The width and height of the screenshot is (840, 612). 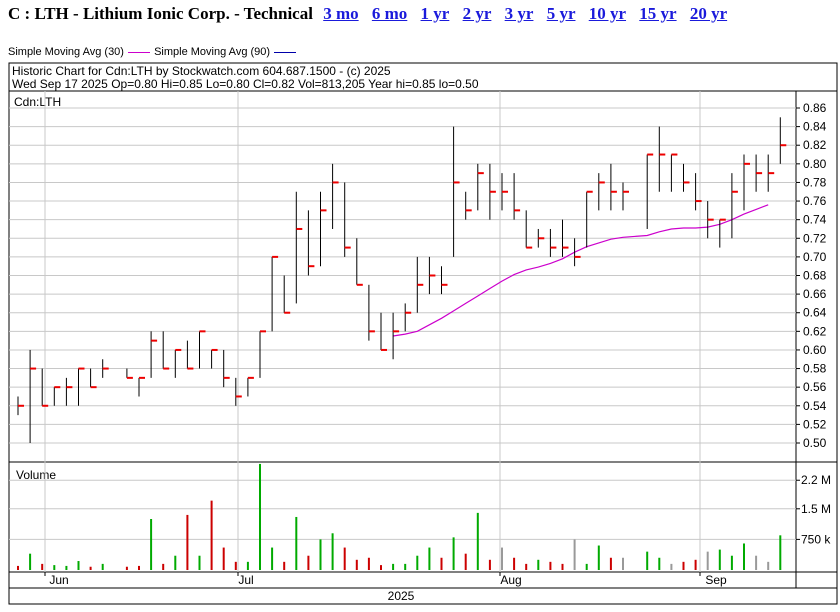 What do you see at coordinates (815, 238) in the screenshot?
I see `price-tick-label: 0.72` at bounding box center [815, 238].